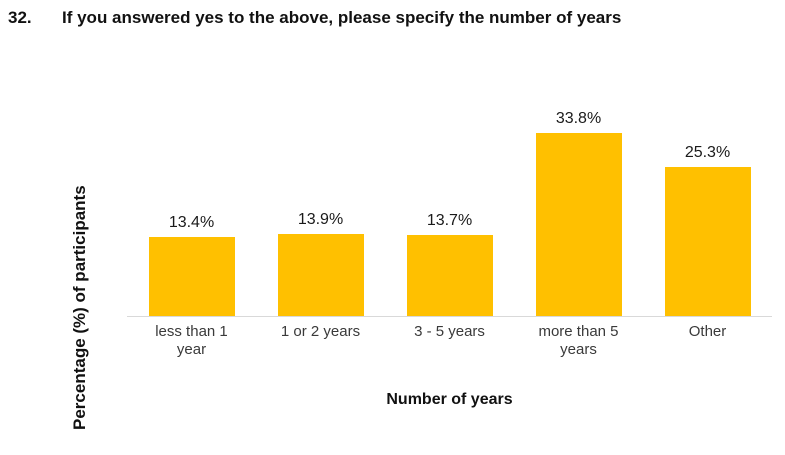  What do you see at coordinates (449, 220) in the screenshot?
I see `data-label: 13.7%` at bounding box center [449, 220].